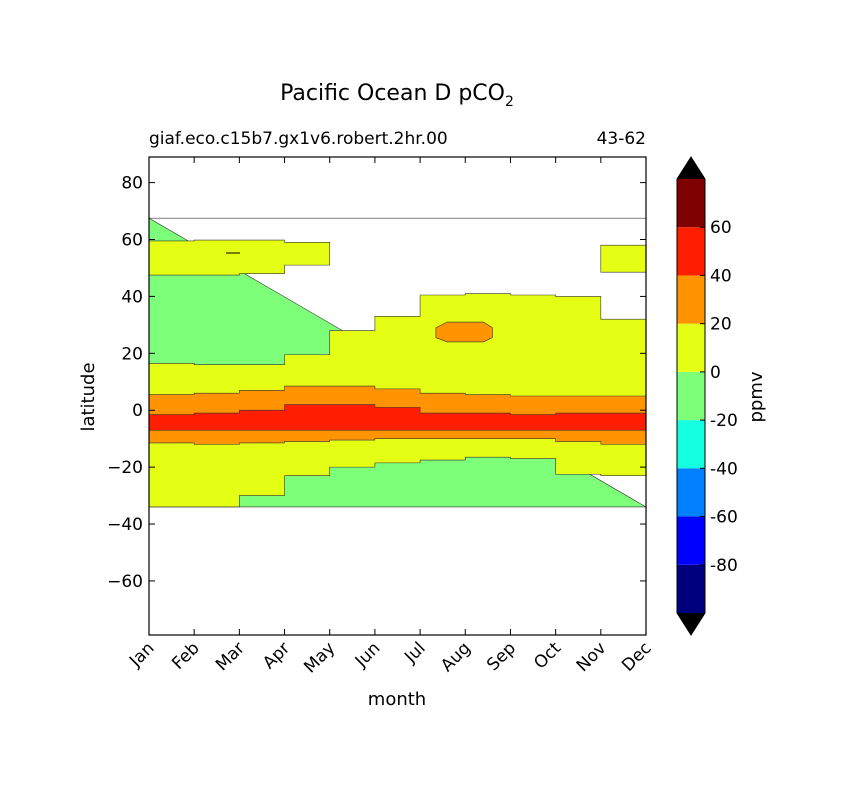 This screenshot has width=846, height=788. Describe the element at coordinates (636, 656) in the screenshot. I see `x-tick-label: Dec` at that location.